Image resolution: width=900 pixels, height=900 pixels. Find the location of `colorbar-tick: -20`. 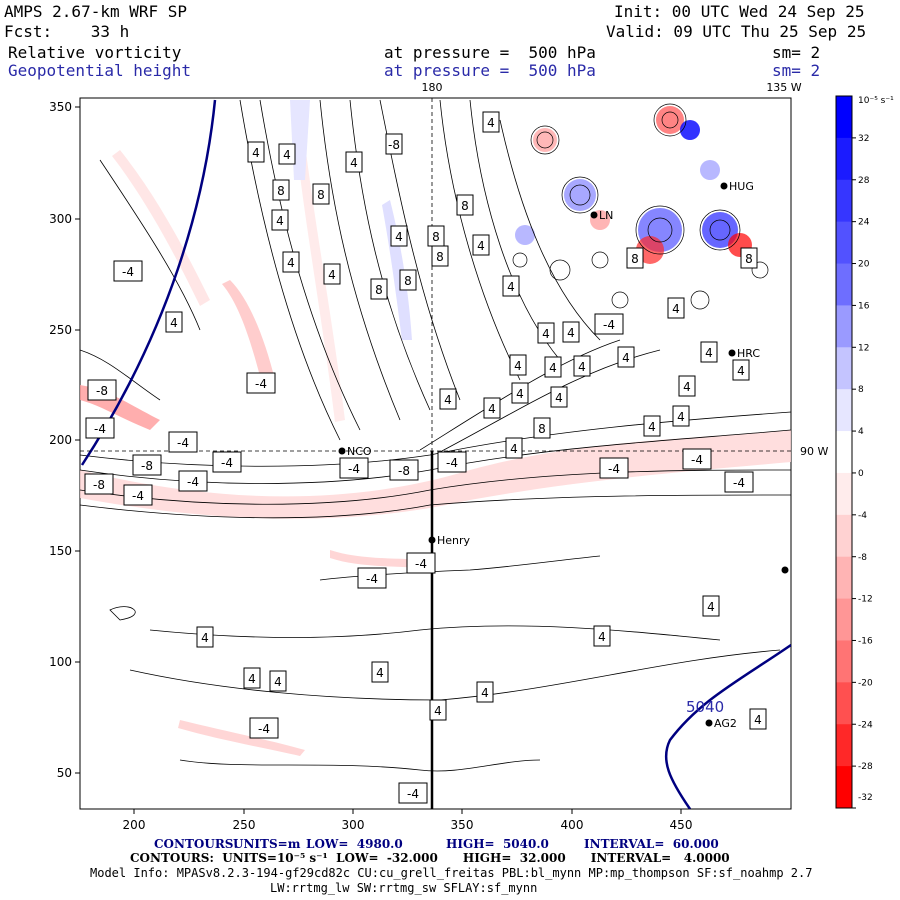

colorbar-tick: -20 is located at coordinates (865, 683).